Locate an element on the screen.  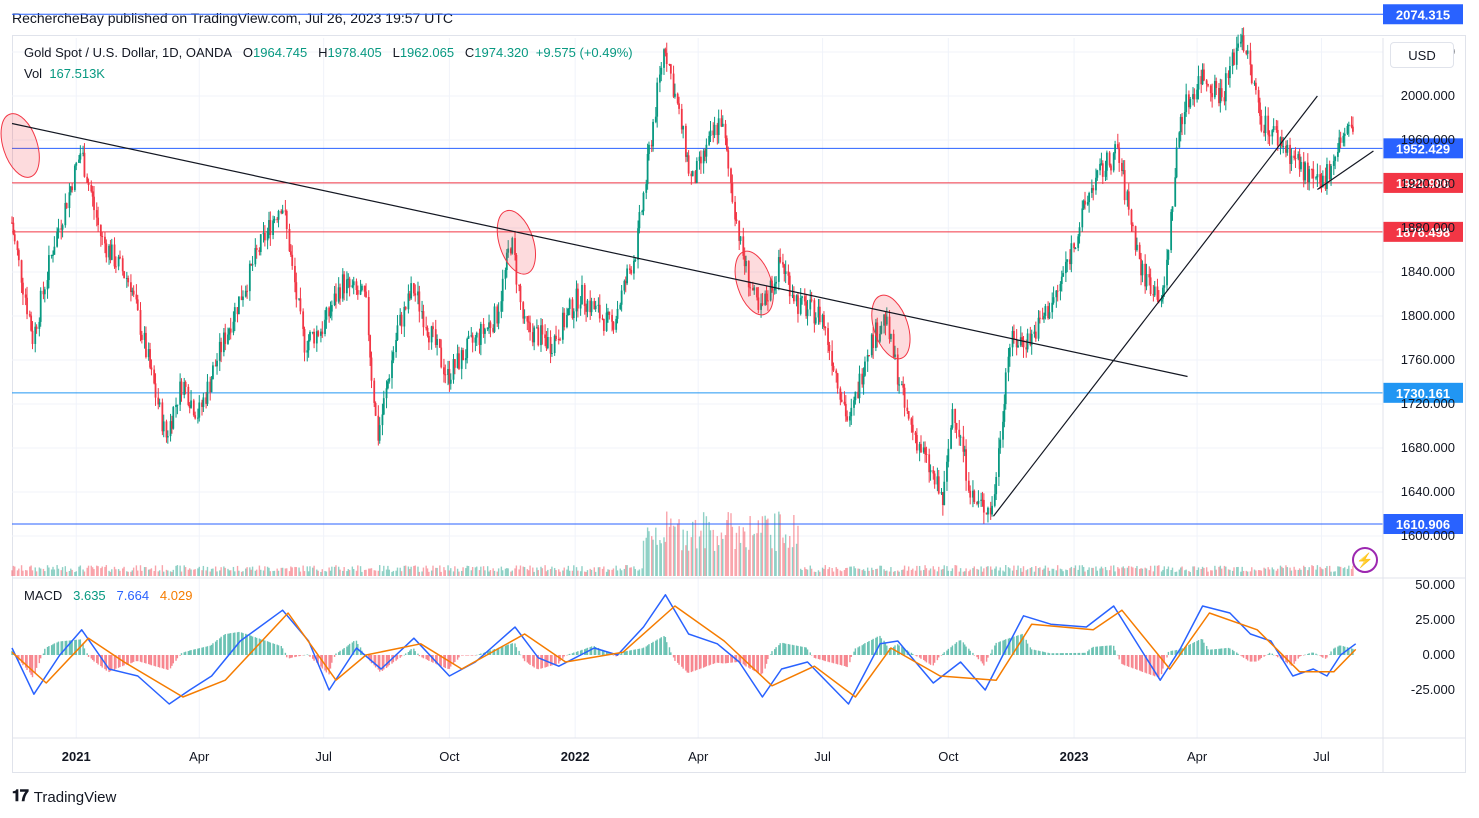
lightning-icon: ⚡ is located at coordinates (1365, 560).